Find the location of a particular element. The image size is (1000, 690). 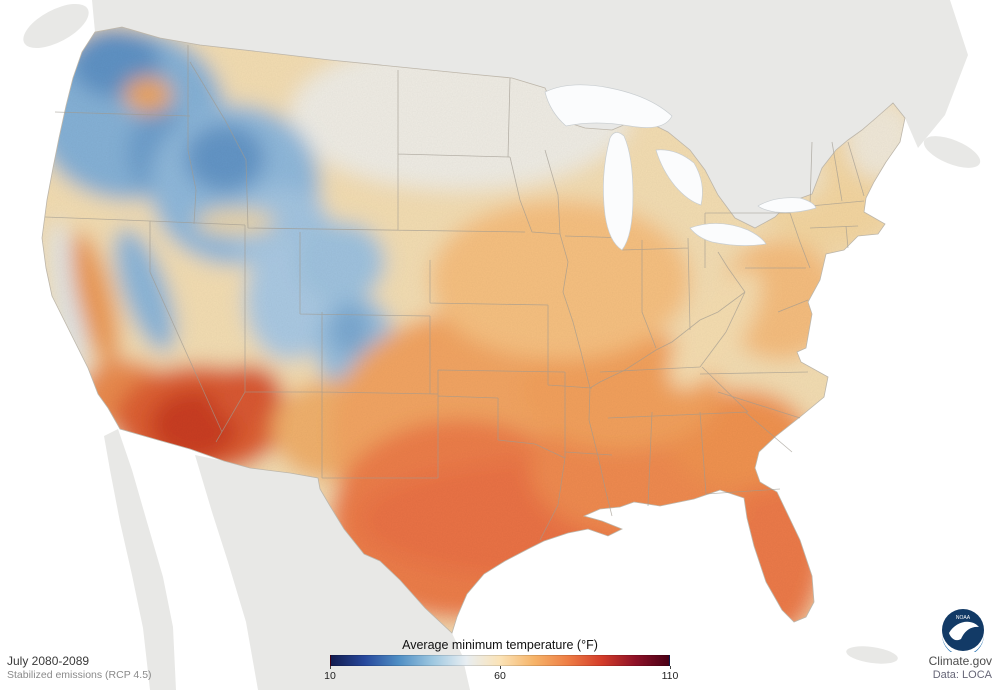

mexico-mainland is located at coordinates (332, 572).